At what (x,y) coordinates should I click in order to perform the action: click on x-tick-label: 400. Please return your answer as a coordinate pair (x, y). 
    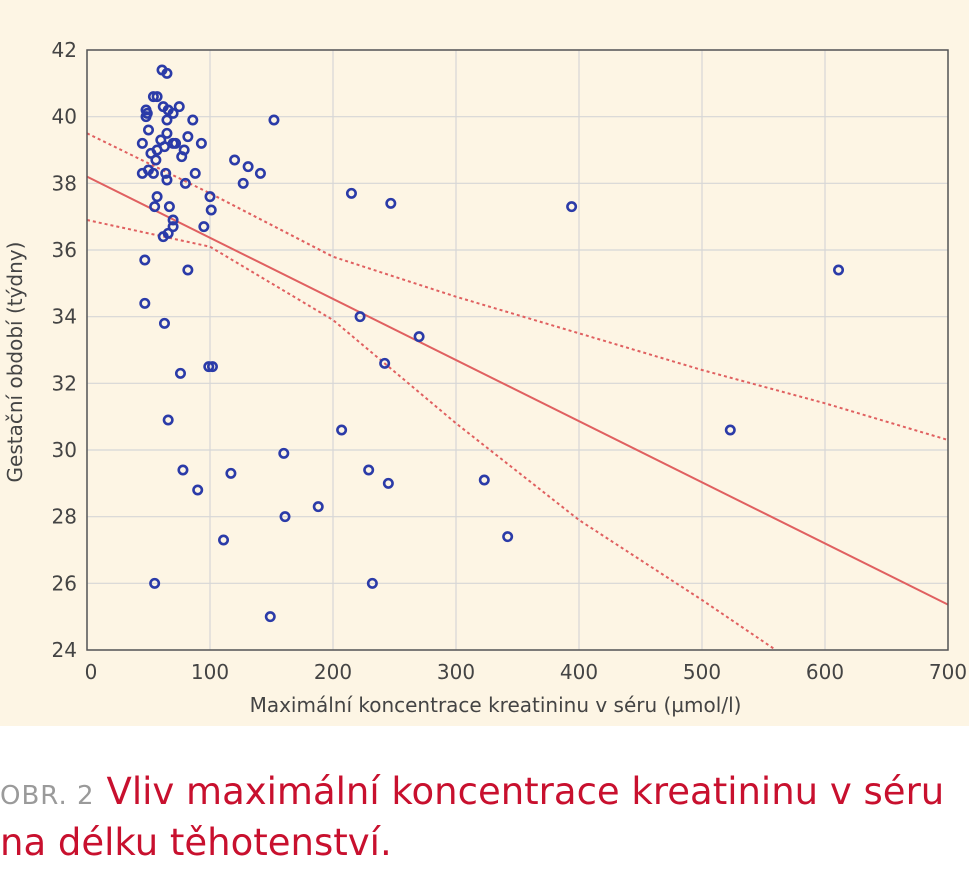
    Looking at the image, I should click on (579, 672).